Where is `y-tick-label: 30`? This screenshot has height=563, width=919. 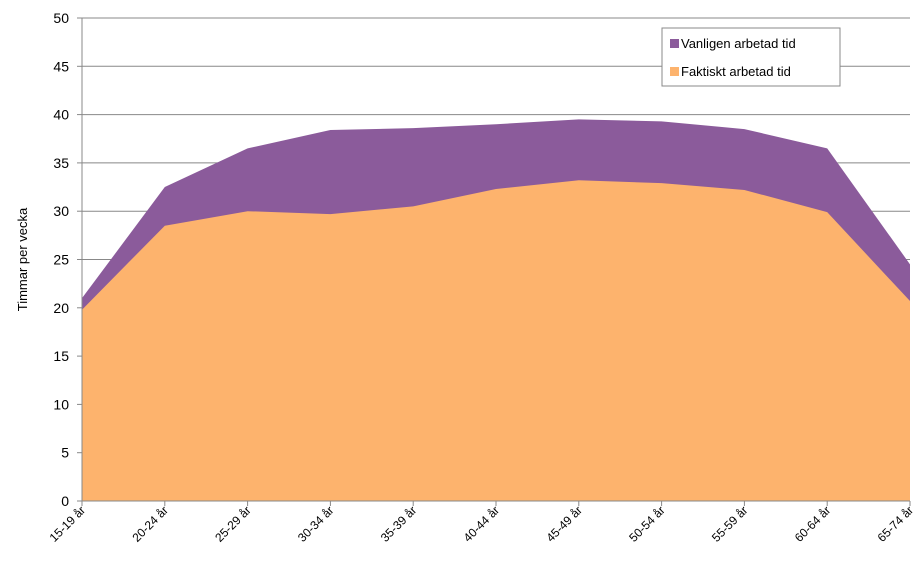 y-tick-label: 30 is located at coordinates (61, 211).